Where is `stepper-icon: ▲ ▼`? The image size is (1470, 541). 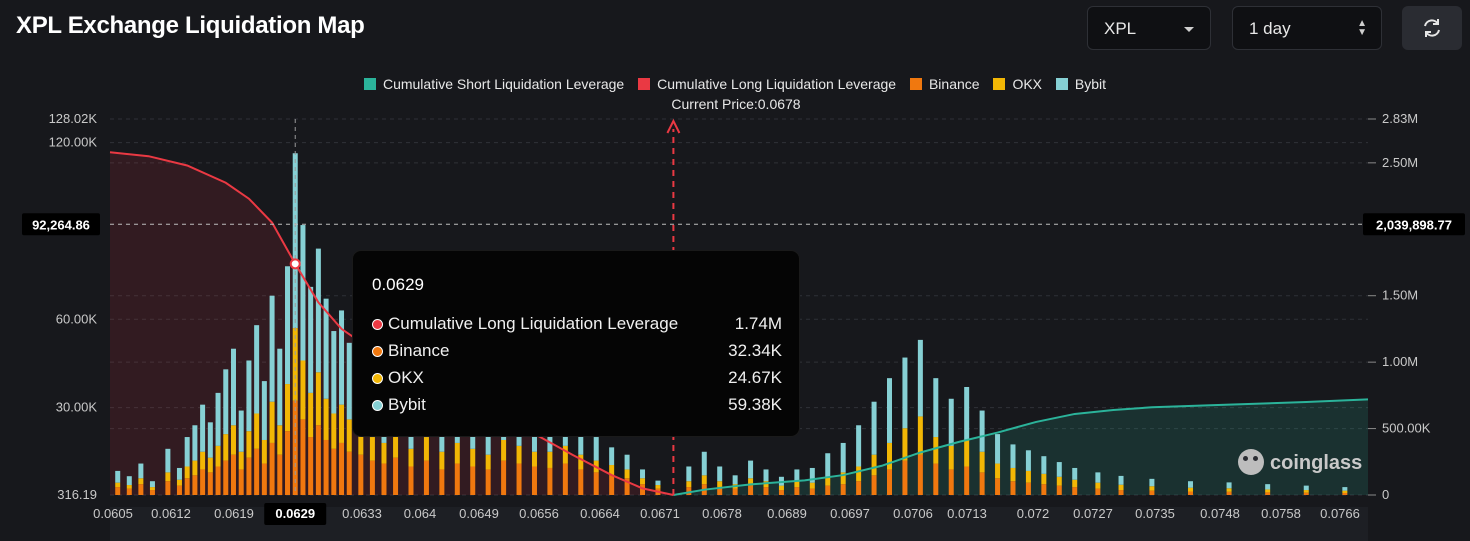
stepper-icon: ▲ ▼ is located at coordinates (1362, 28).